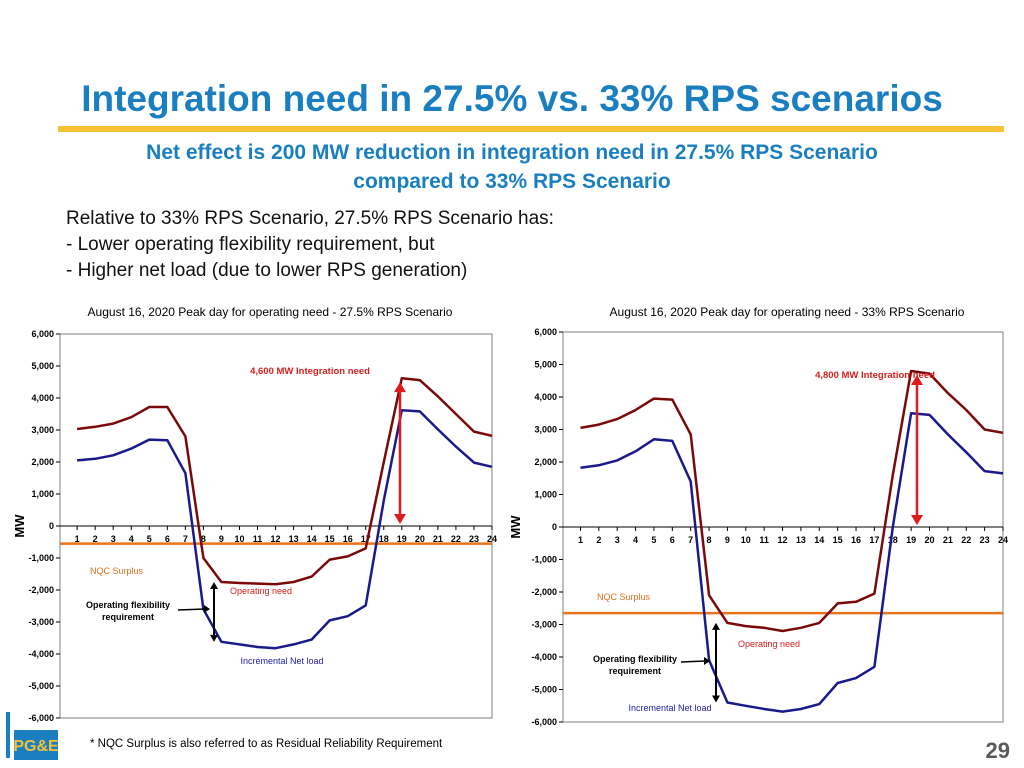 The height and width of the screenshot is (768, 1024). I want to click on operating-need-label: Operating need, so click(769, 644).